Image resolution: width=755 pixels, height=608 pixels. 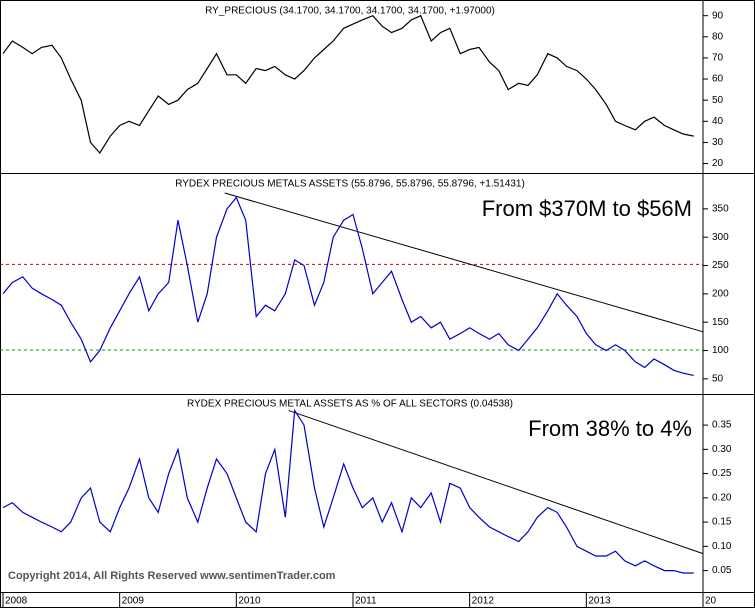 I want to click on x-tick-label: 2009, so click(x=133, y=601).